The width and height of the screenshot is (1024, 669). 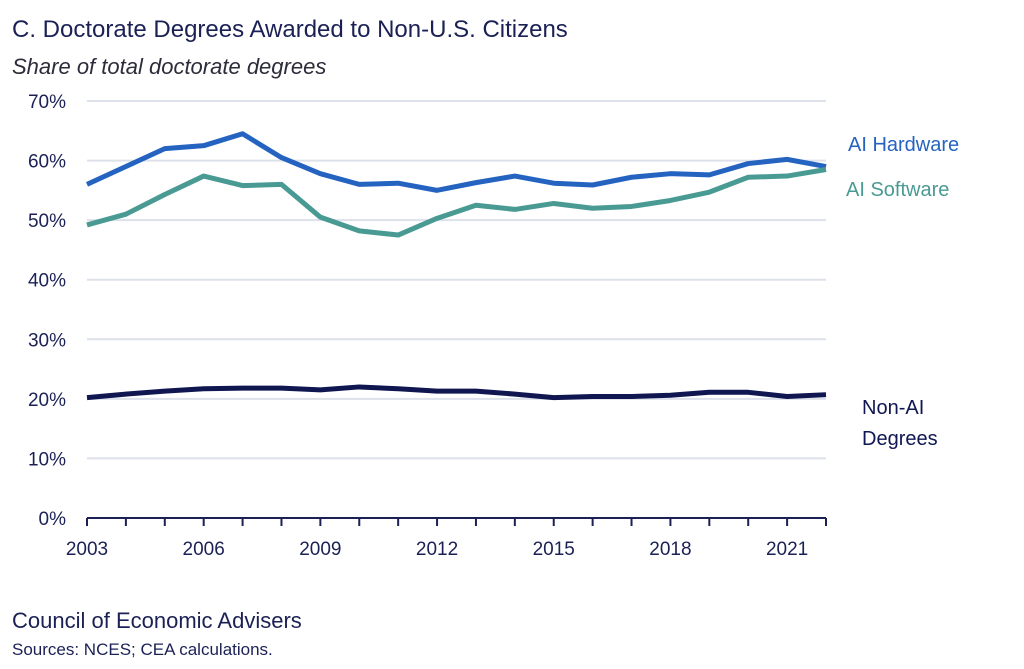 I want to click on x-tick-label: 2012, so click(x=437, y=549).